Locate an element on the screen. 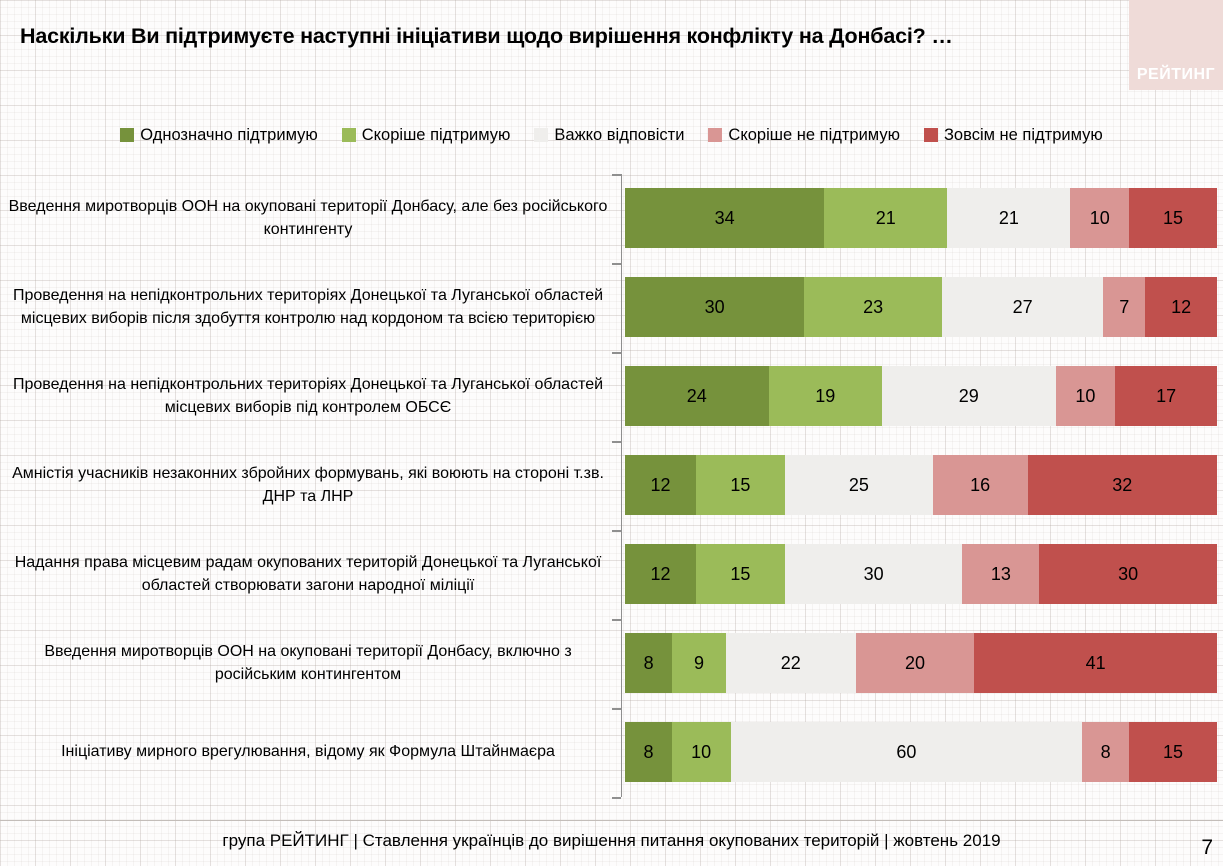  rating-logo-text: РЕЙТИНГ is located at coordinates (1176, 74).